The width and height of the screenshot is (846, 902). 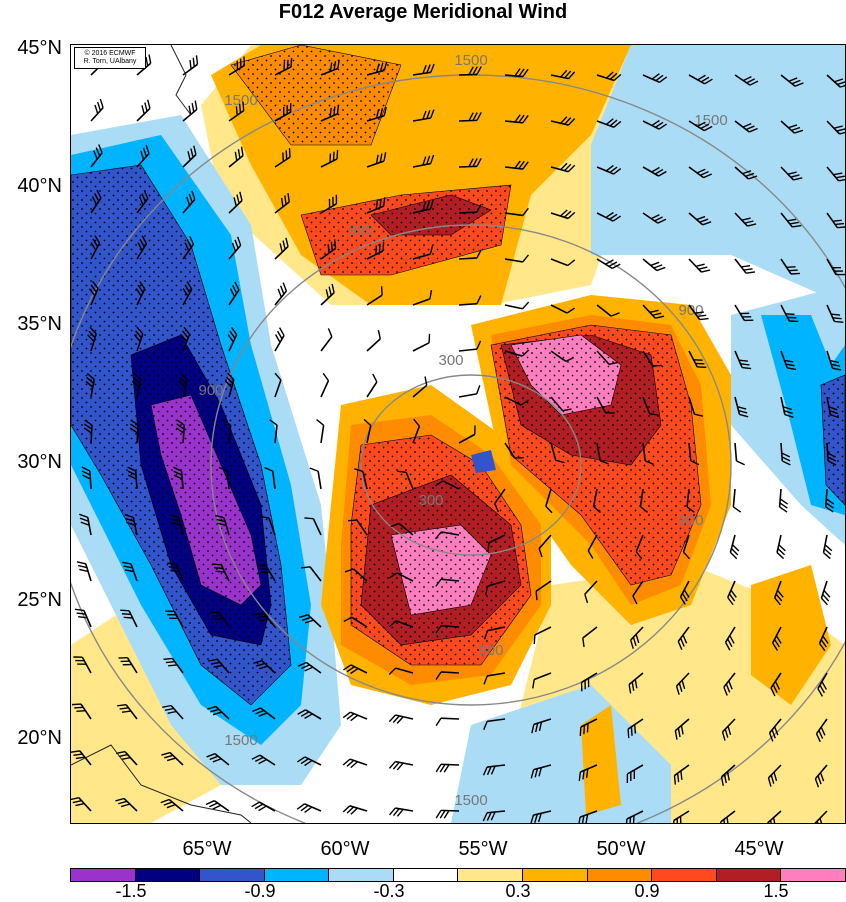 What do you see at coordinates (483, 849) in the screenshot?
I see `lon-tick-label: 55°W` at bounding box center [483, 849].